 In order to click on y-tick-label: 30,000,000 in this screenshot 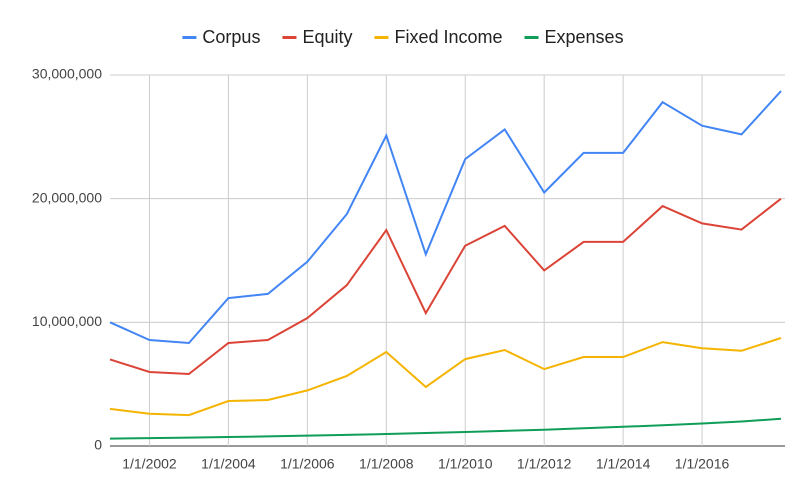, I will do `click(67, 74)`.